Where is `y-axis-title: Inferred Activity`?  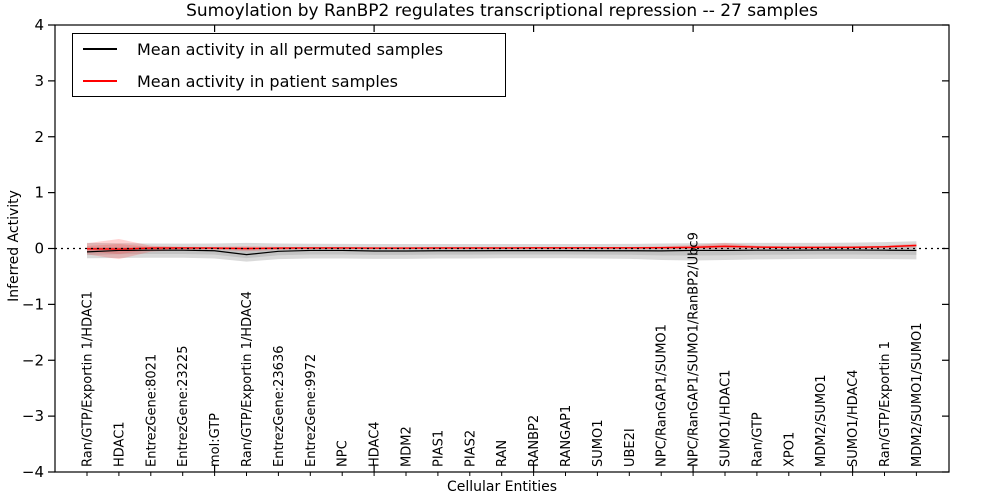 y-axis-title: Inferred Activity is located at coordinates (14, 246).